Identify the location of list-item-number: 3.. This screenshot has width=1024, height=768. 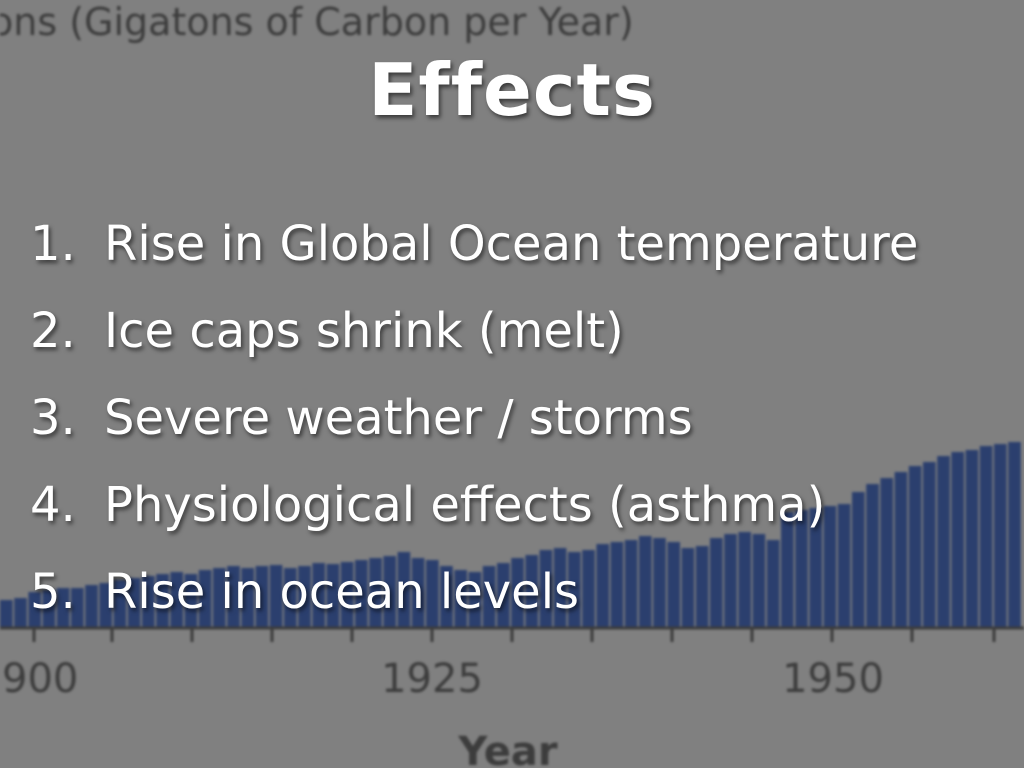
(53, 417).